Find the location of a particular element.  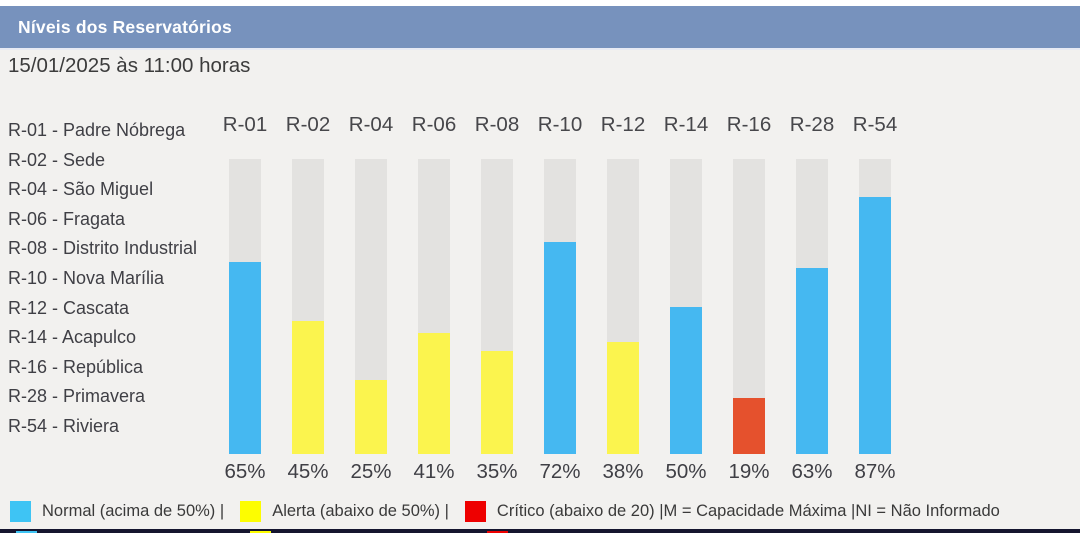

legend-item-label: Alerta (abaixo de 50%) | is located at coordinates (360, 510).